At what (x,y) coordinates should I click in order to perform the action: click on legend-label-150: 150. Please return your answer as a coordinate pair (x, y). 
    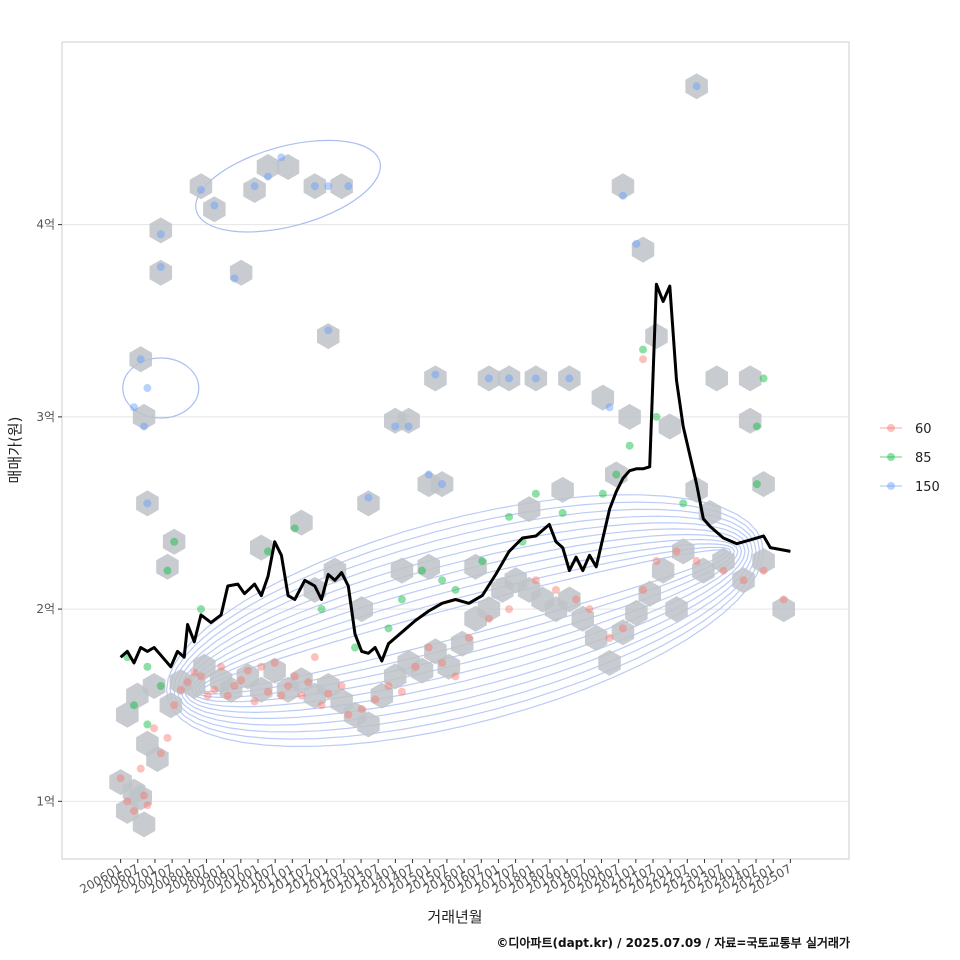
    Looking at the image, I should click on (927, 487).